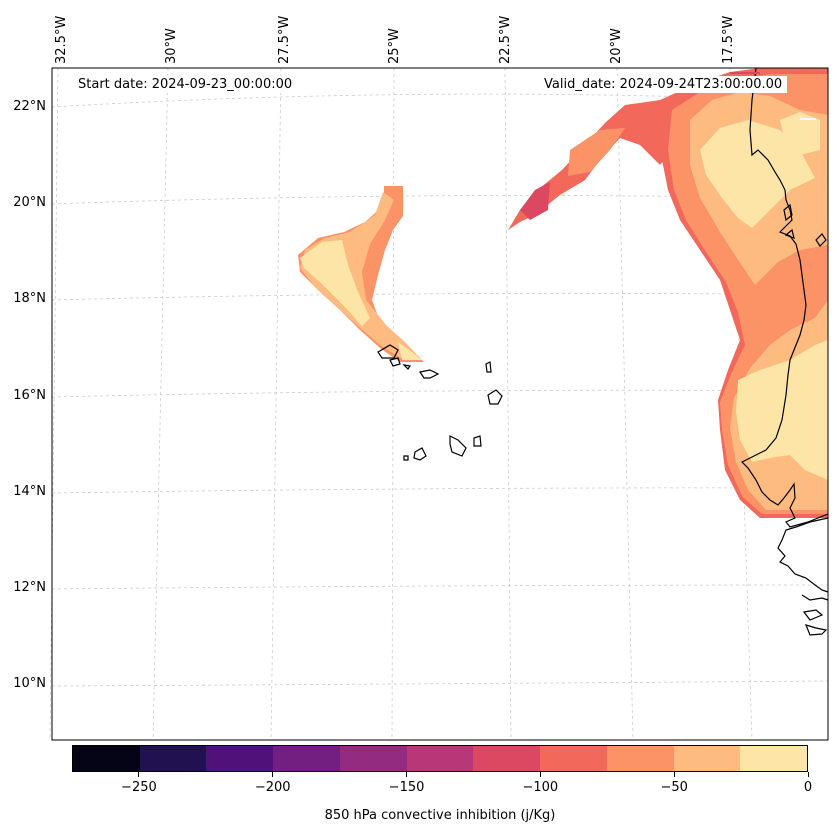 Image resolution: width=837 pixels, height=836 pixels. Describe the element at coordinates (395, 362) in the screenshot. I see `island-sao-vicente` at that location.